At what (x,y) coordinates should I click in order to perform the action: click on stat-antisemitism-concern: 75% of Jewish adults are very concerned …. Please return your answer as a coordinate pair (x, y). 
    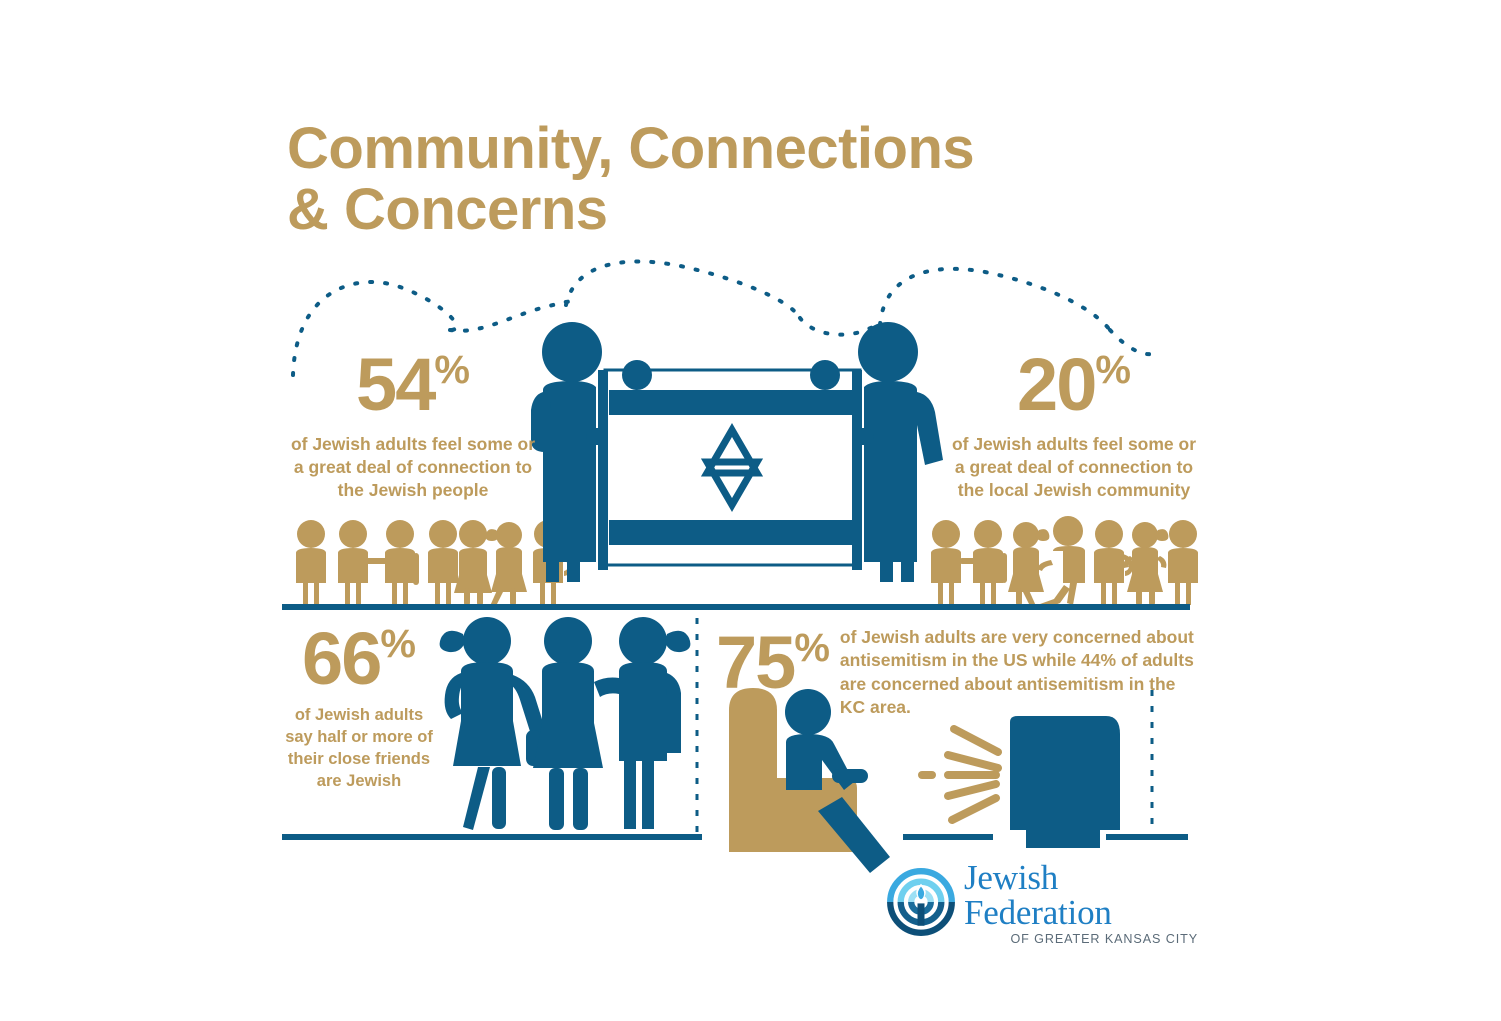
    Looking at the image, I should click on (956, 670).